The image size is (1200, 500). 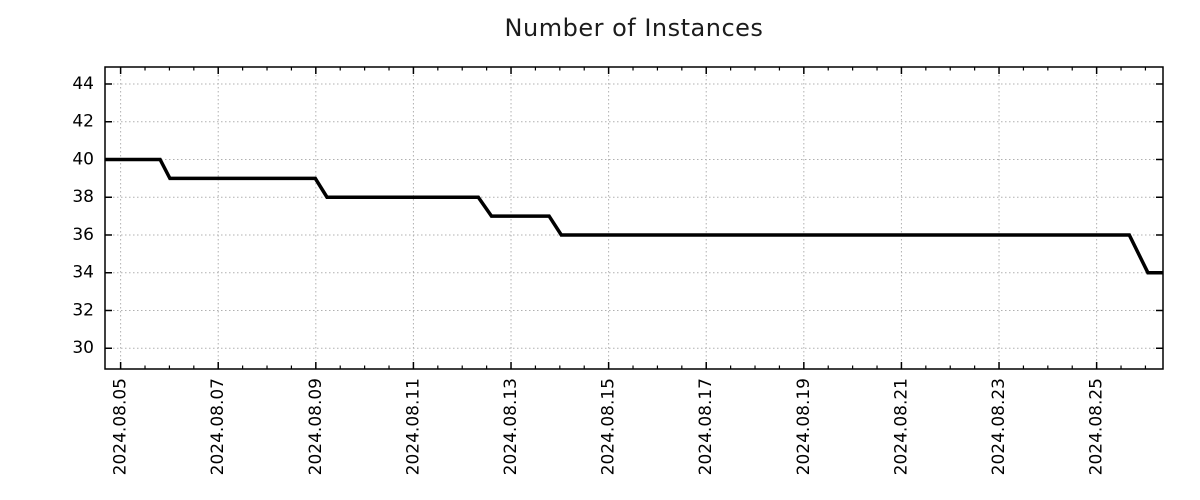 I want to click on x-tick-label: 2024.08.09, so click(x=316, y=426).